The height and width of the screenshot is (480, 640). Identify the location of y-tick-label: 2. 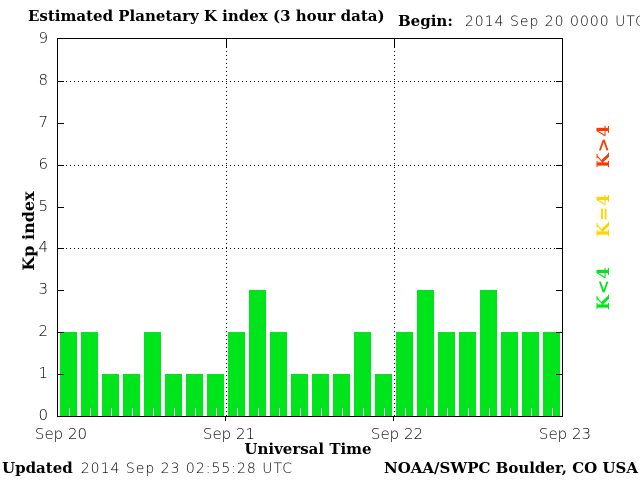
(43, 331).